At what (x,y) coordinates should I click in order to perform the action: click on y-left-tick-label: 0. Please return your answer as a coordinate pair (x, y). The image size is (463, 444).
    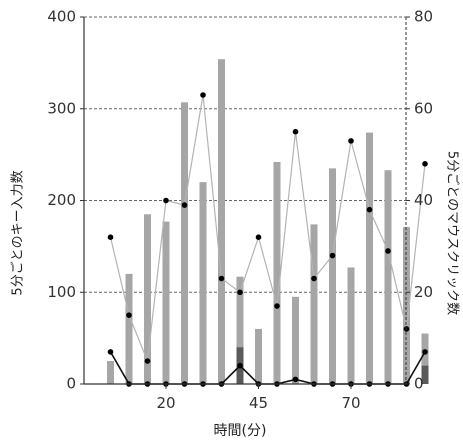
    Looking at the image, I should click on (71, 384).